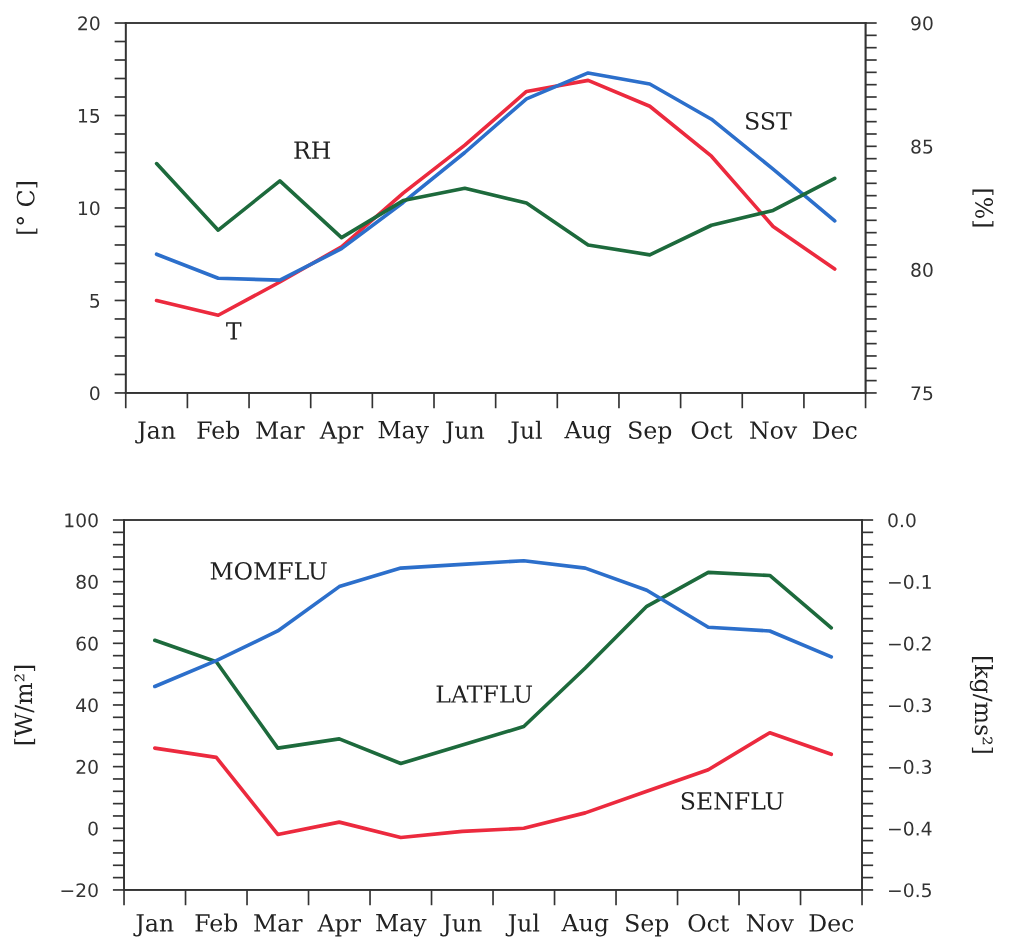  I want to click on y-tick-label: 100, so click(81, 520).